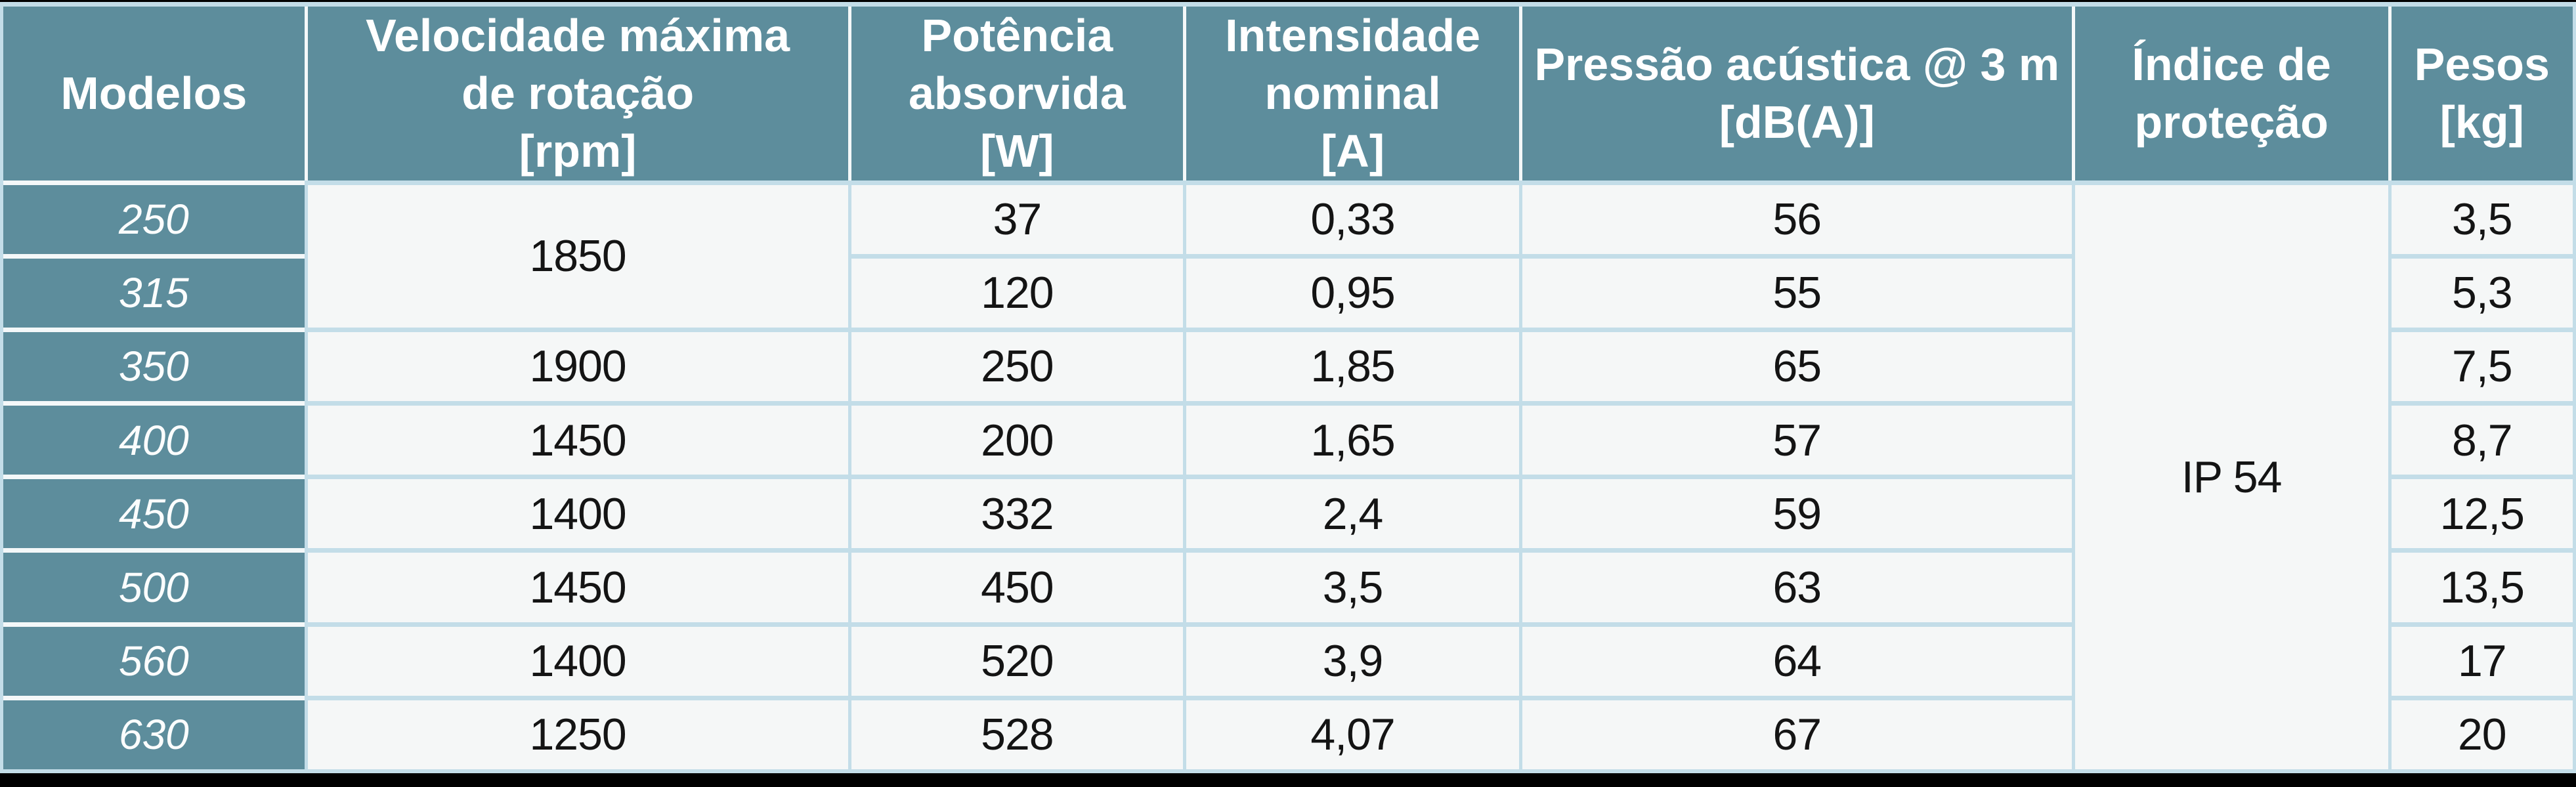 The height and width of the screenshot is (787, 2576). I want to click on model-cell: 315, so click(154, 290).